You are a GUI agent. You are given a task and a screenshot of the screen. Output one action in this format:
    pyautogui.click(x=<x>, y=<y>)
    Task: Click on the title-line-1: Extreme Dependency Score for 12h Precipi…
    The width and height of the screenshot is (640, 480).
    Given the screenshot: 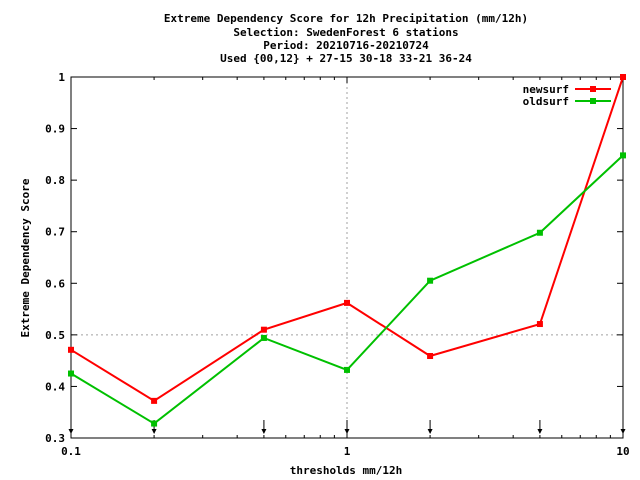 What is the action you would take?
    pyautogui.click(x=346, y=18)
    